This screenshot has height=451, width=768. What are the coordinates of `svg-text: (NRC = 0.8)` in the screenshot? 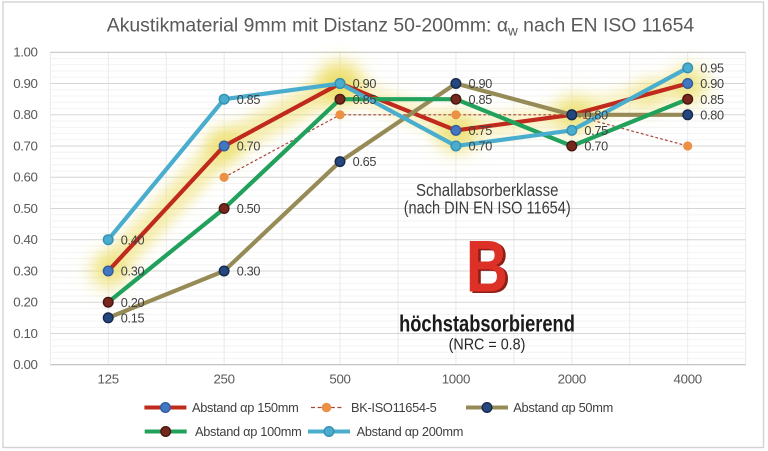 It's located at (487, 345).